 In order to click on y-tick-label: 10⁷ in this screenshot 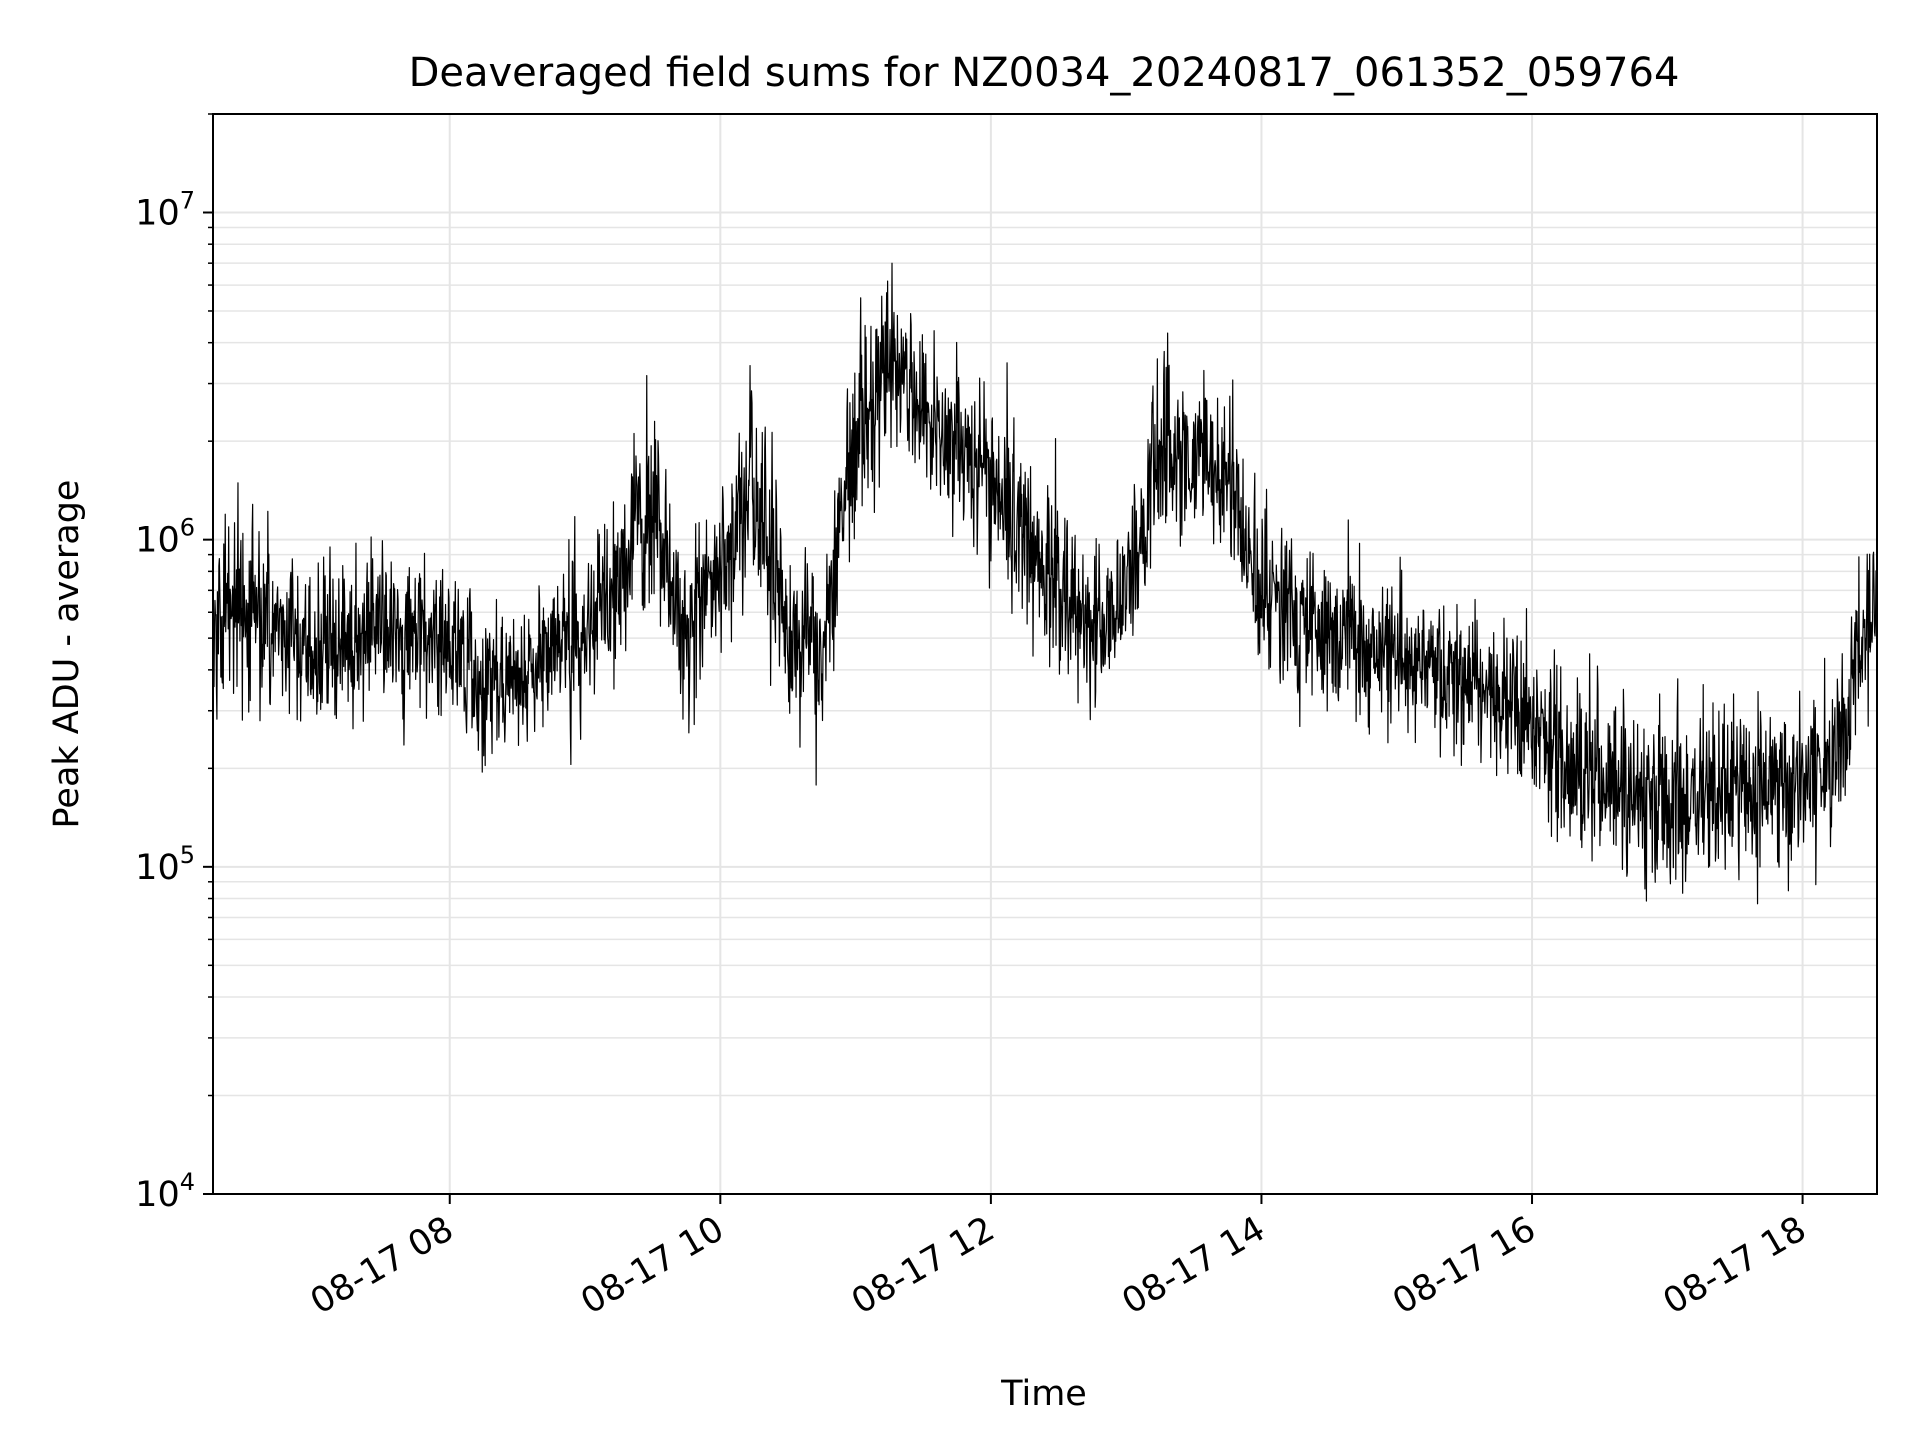, I will do `click(165, 209)`.